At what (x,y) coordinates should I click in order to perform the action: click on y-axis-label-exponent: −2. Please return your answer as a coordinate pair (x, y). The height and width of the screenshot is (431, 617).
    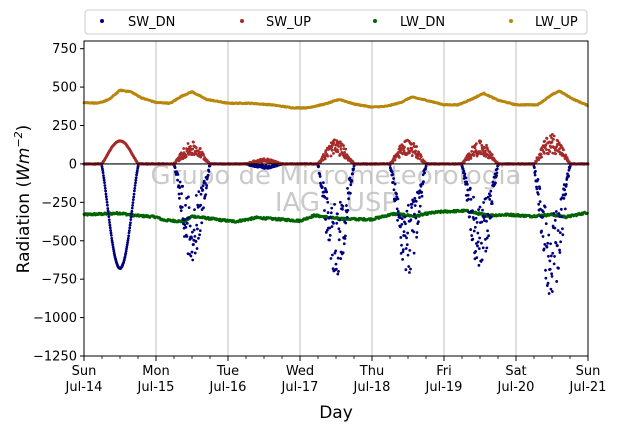
    Looking at the image, I should click on (18, 139).